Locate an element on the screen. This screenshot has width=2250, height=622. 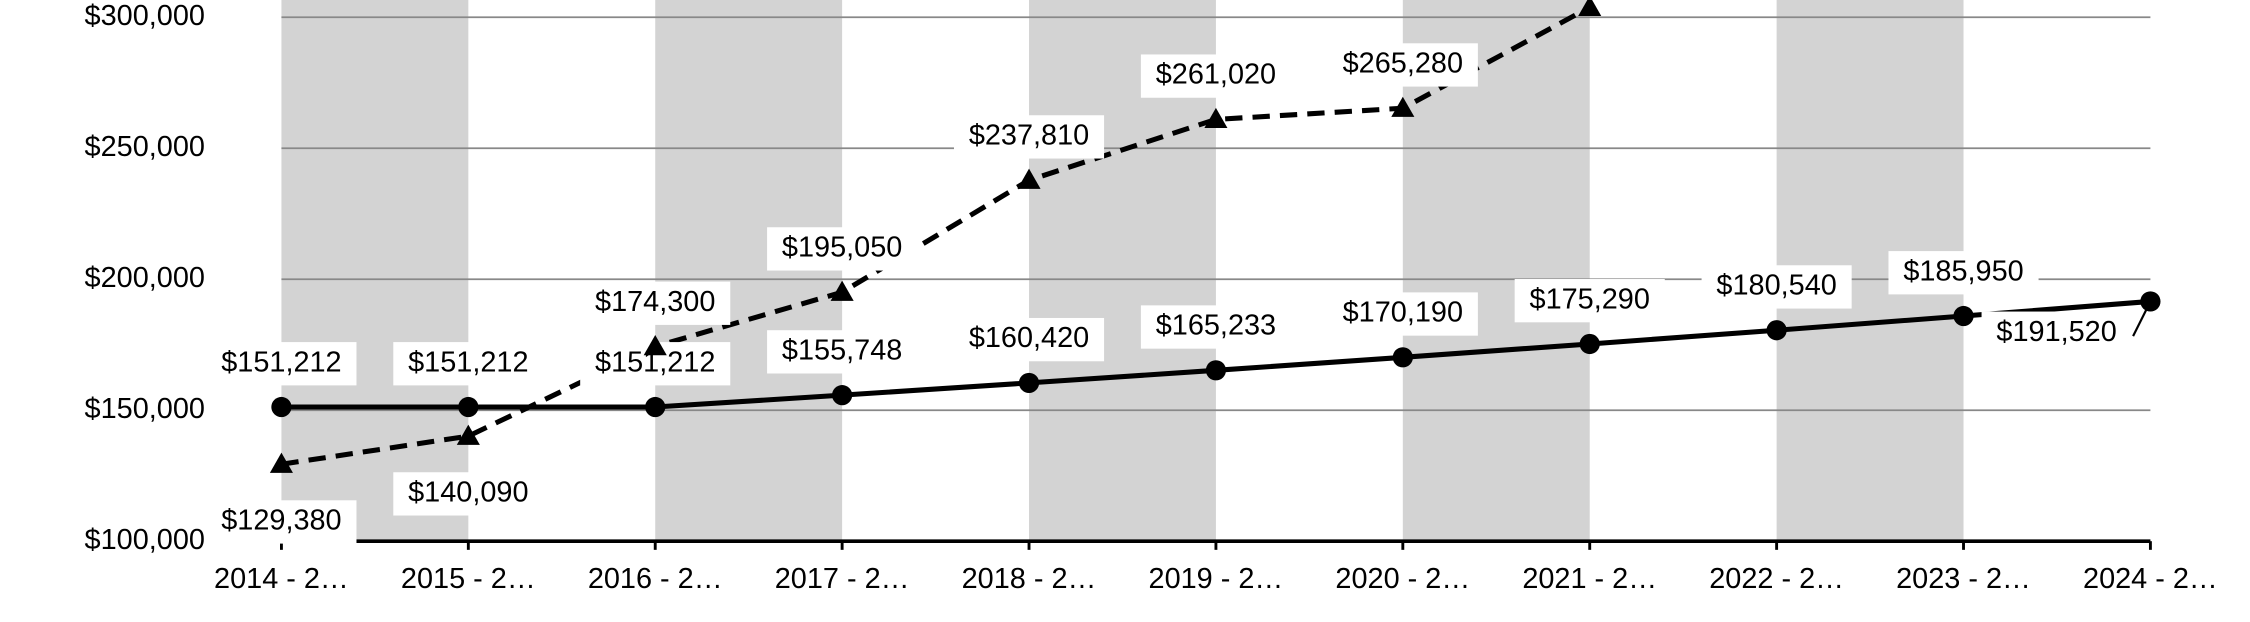
data-label: $170,190 is located at coordinates (1403, 313).